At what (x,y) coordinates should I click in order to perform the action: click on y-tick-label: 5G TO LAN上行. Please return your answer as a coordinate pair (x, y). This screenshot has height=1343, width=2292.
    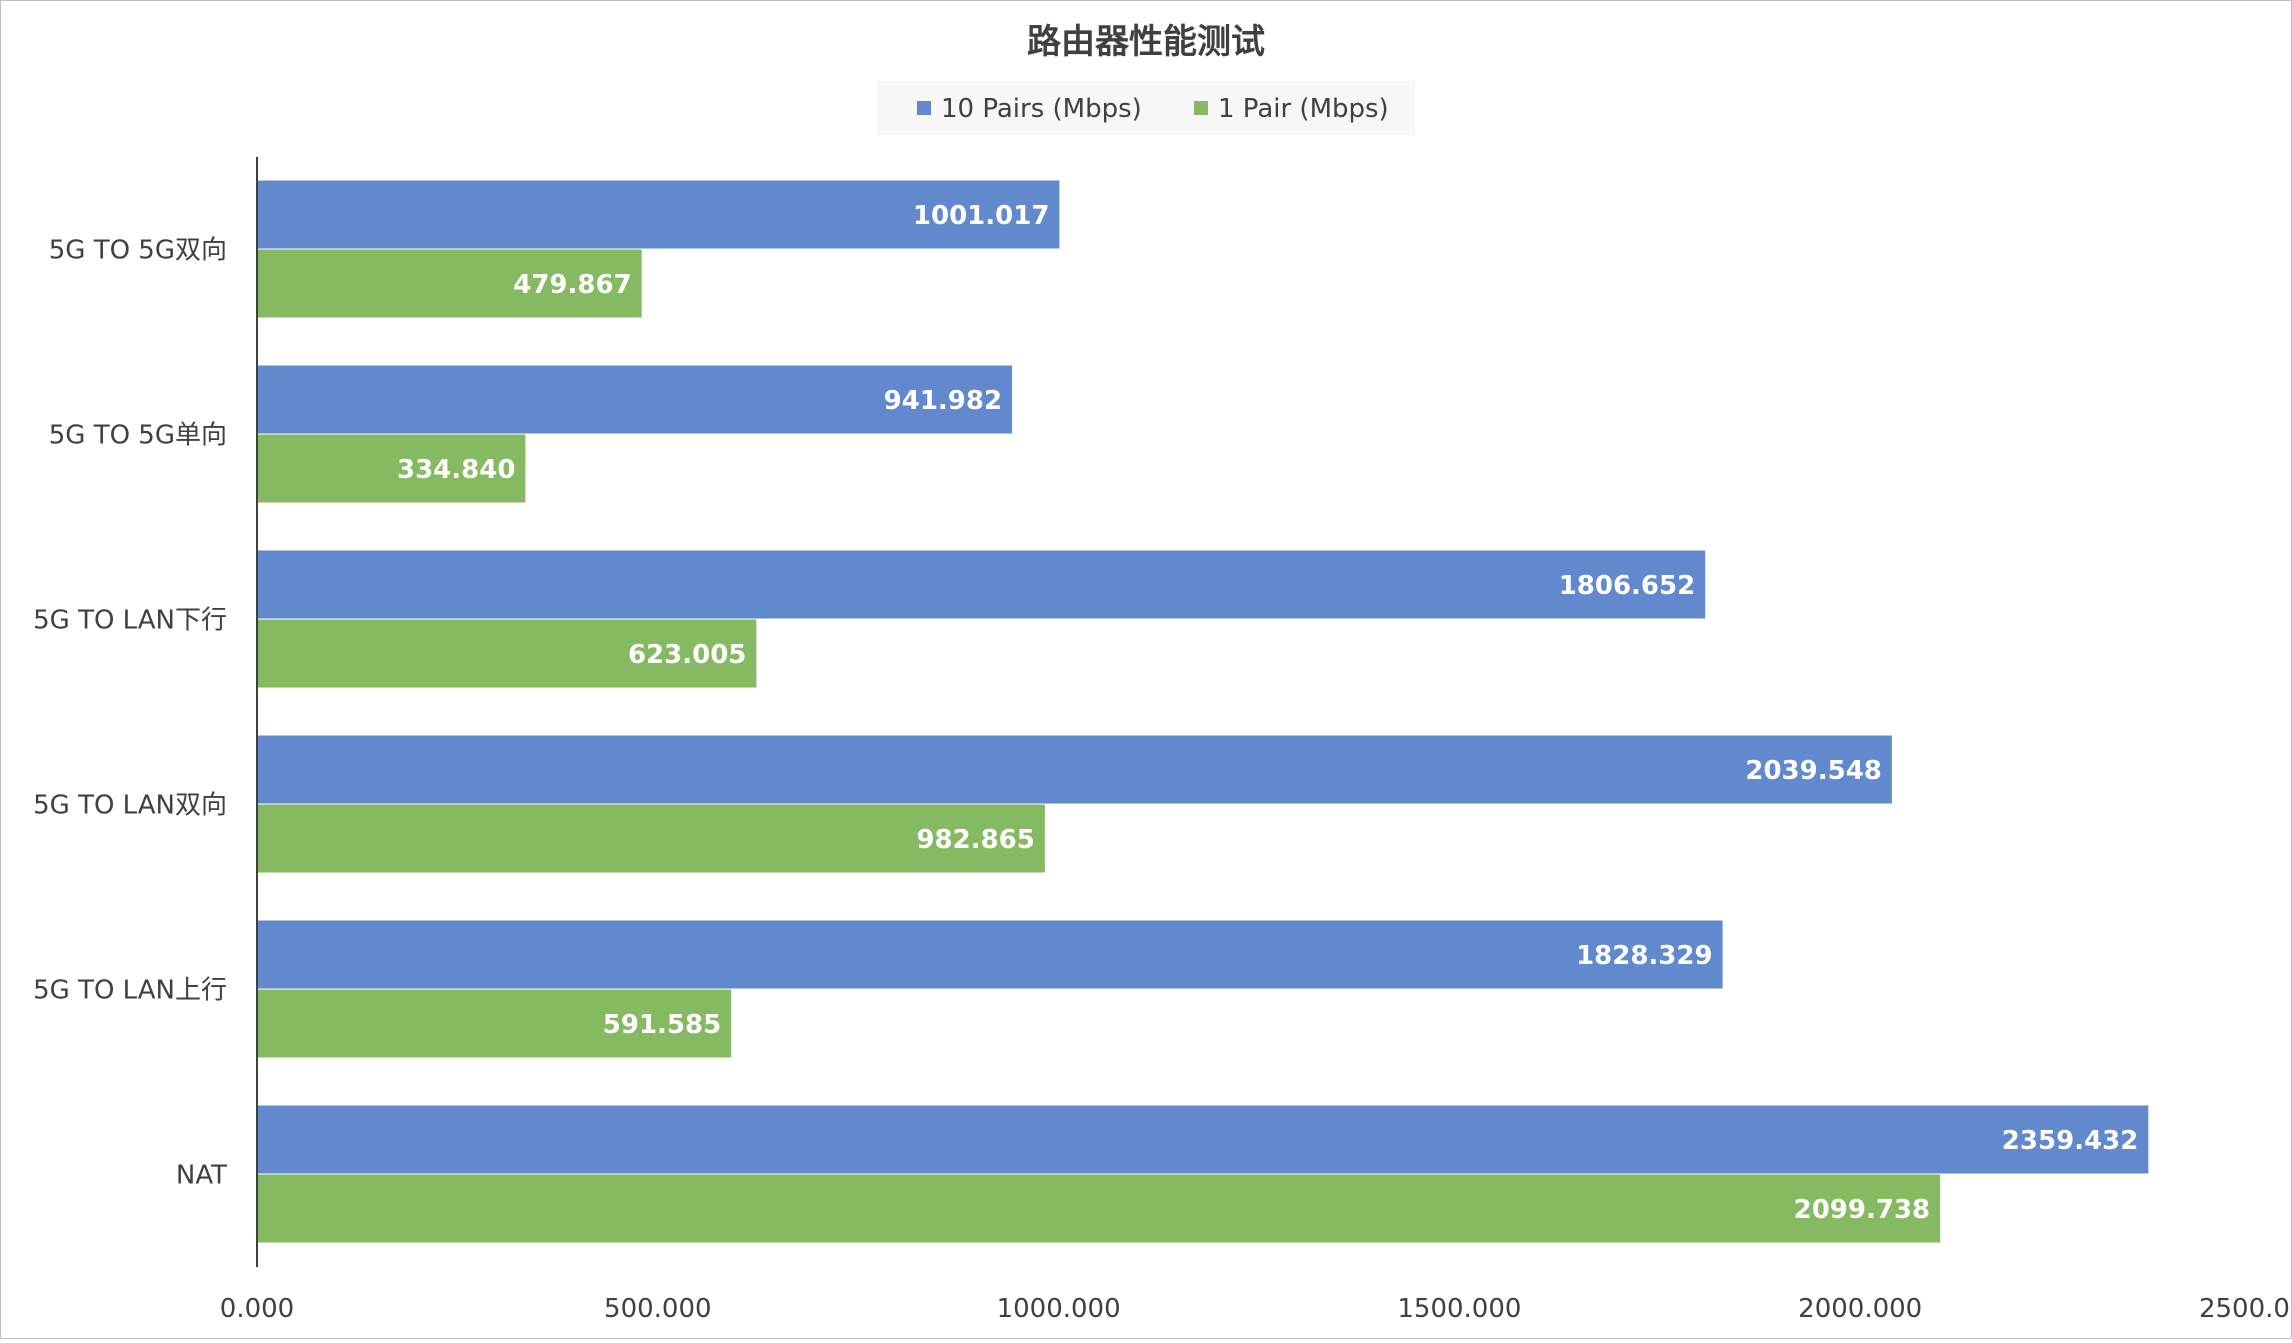
    Looking at the image, I should click on (130, 991).